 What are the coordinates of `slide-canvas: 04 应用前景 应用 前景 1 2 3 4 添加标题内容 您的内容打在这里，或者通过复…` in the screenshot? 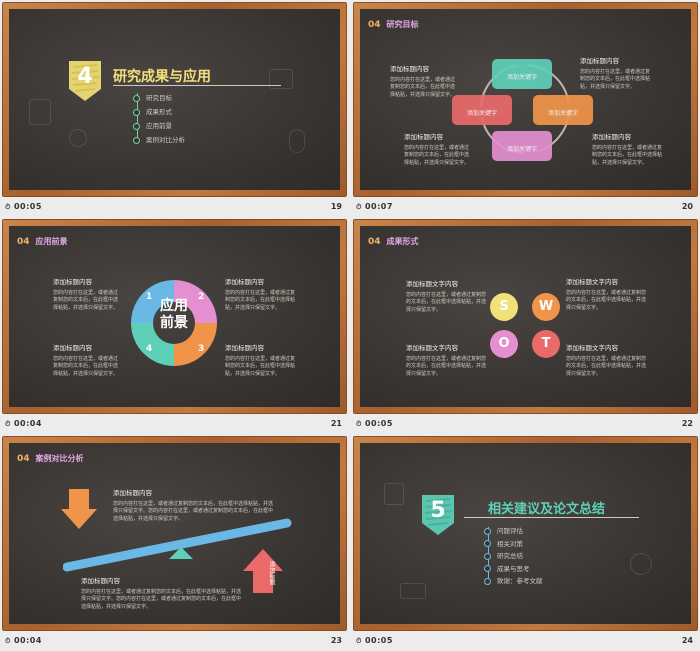 It's located at (174, 316).